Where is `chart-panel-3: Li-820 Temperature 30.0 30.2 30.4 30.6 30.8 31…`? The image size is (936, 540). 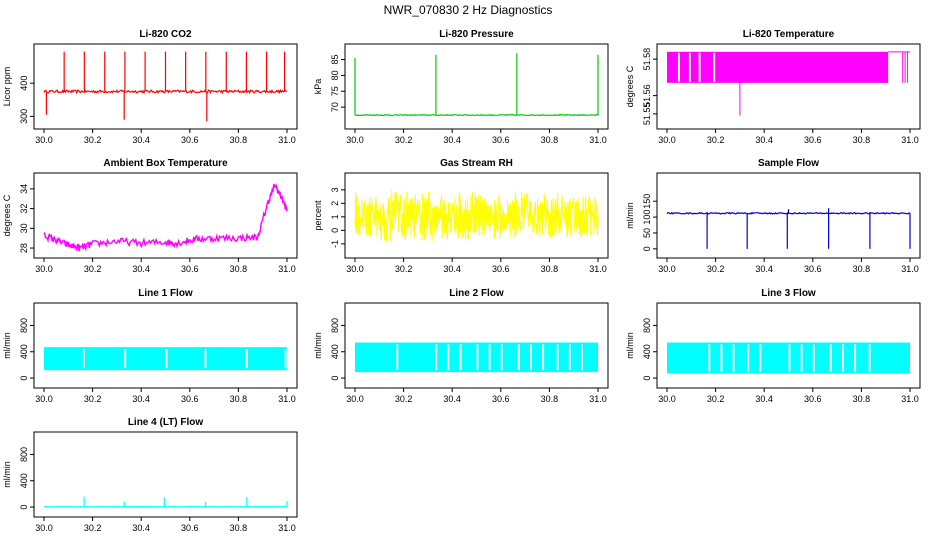 chart-panel-3: Li-820 Temperature 30.0 30.2 30.4 30.6 30.8 31… is located at coordinates (773, 87).